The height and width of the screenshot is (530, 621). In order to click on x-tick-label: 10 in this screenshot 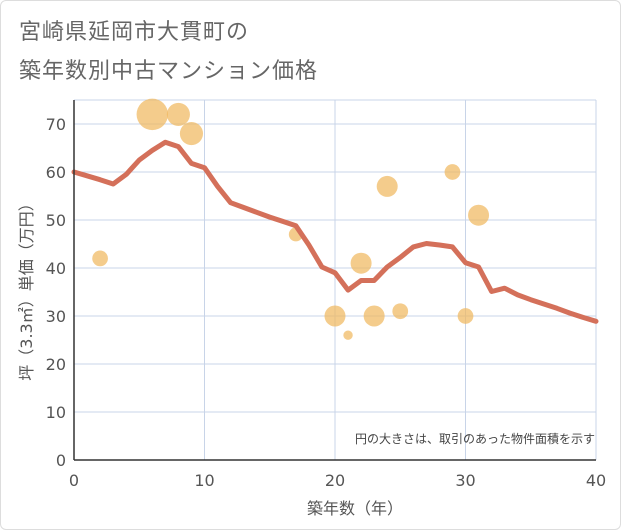, I will do `click(204, 480)`.